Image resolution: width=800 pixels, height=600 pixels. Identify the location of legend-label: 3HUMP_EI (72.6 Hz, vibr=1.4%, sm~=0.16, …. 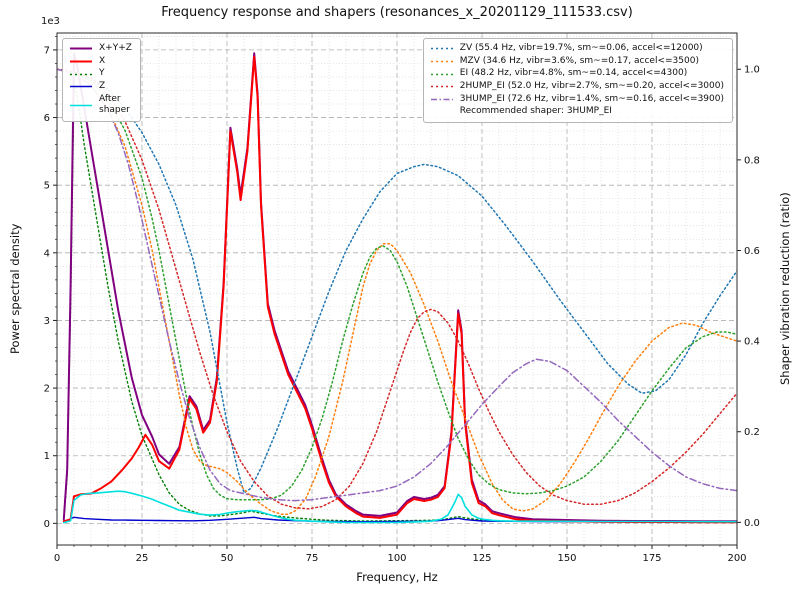
(591, 98).